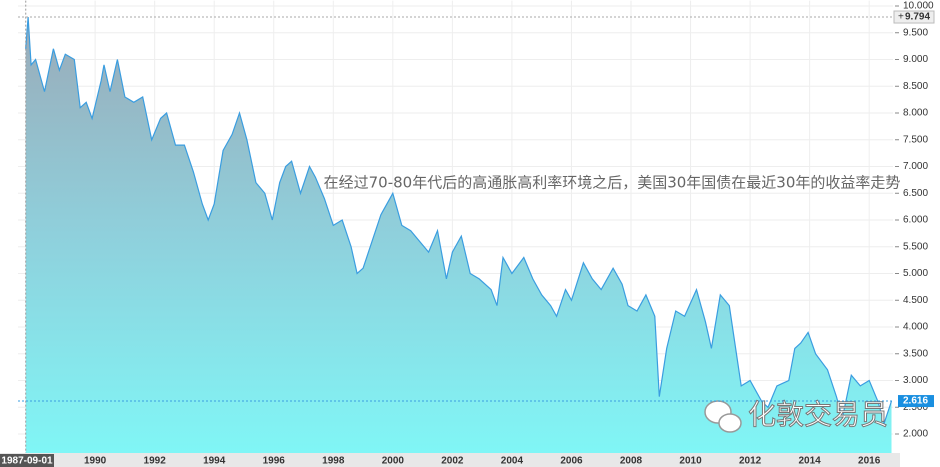 The height and width of the screenshot is (467, 940). I want to click on x-tick-label: 1992, so click(155, 461).